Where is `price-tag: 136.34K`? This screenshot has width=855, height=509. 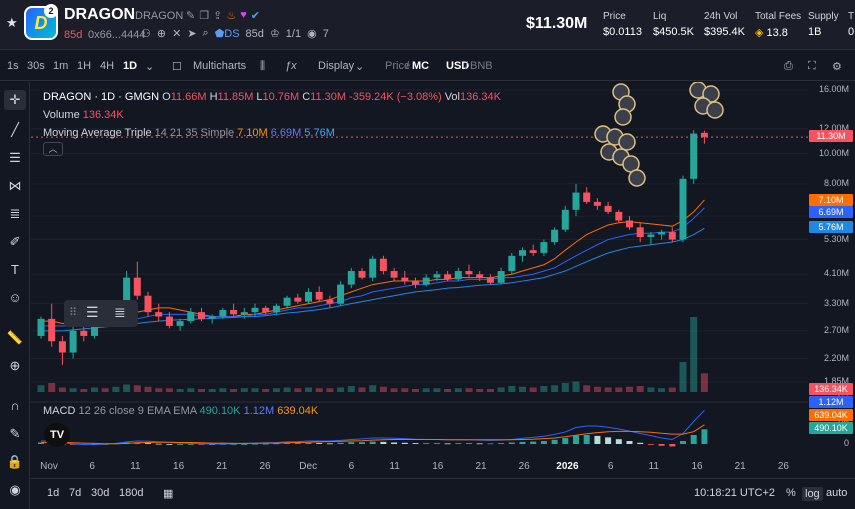
price-tag: 136.34K is located at coordinates (831, 389).